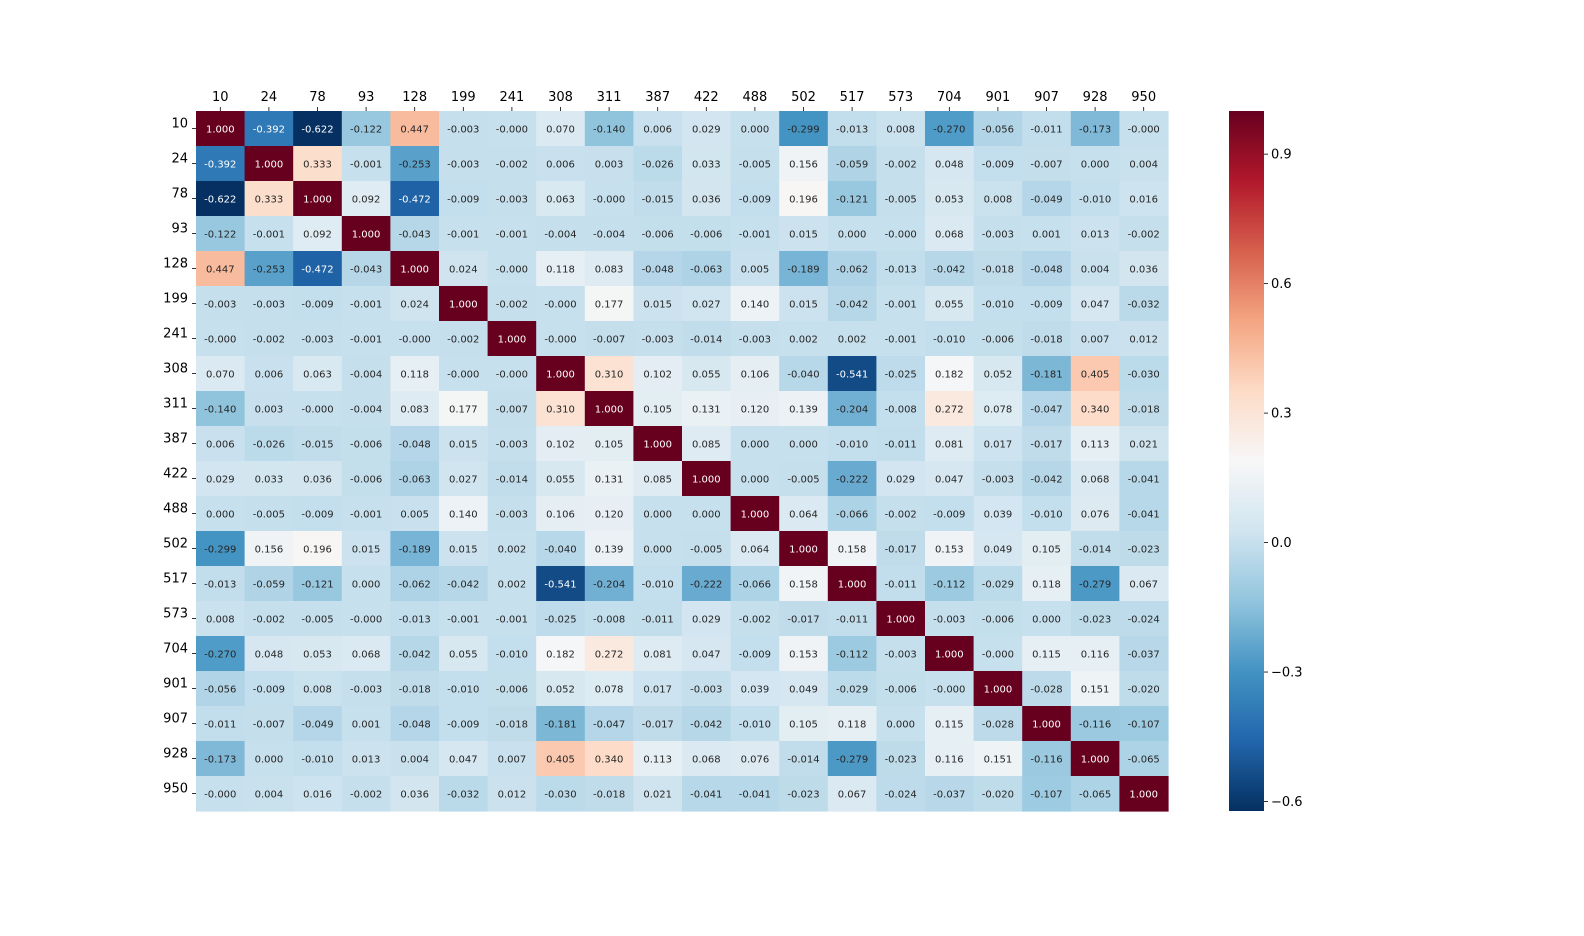  Describe the element at coordinates (512, 795) in the screenshot. I see `cell-value-label: 0.012` at that location.